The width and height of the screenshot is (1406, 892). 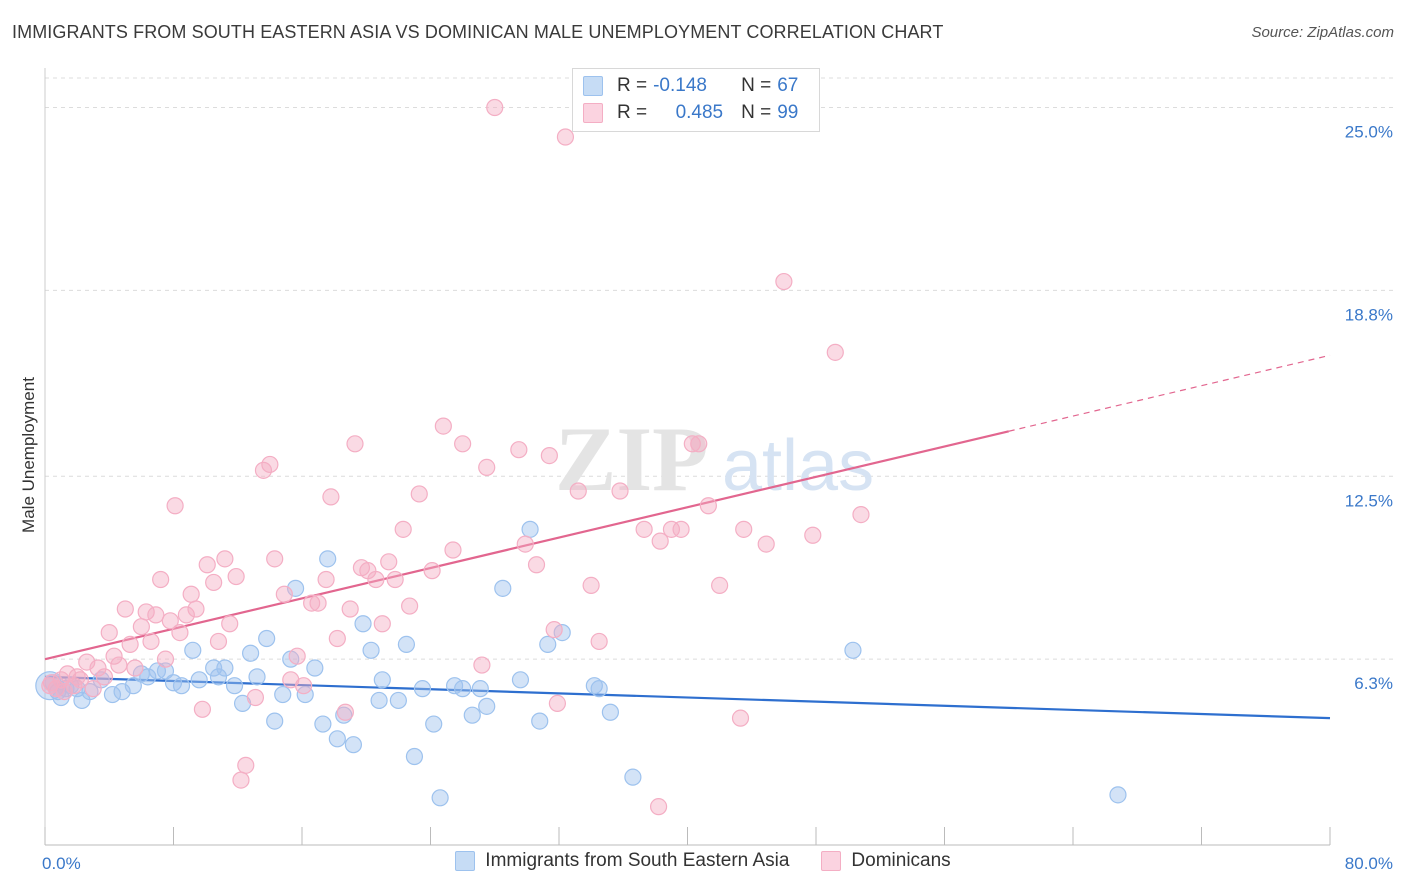 I want to click on y-tick-label: 25.0%, so click(x=1369, y=132).